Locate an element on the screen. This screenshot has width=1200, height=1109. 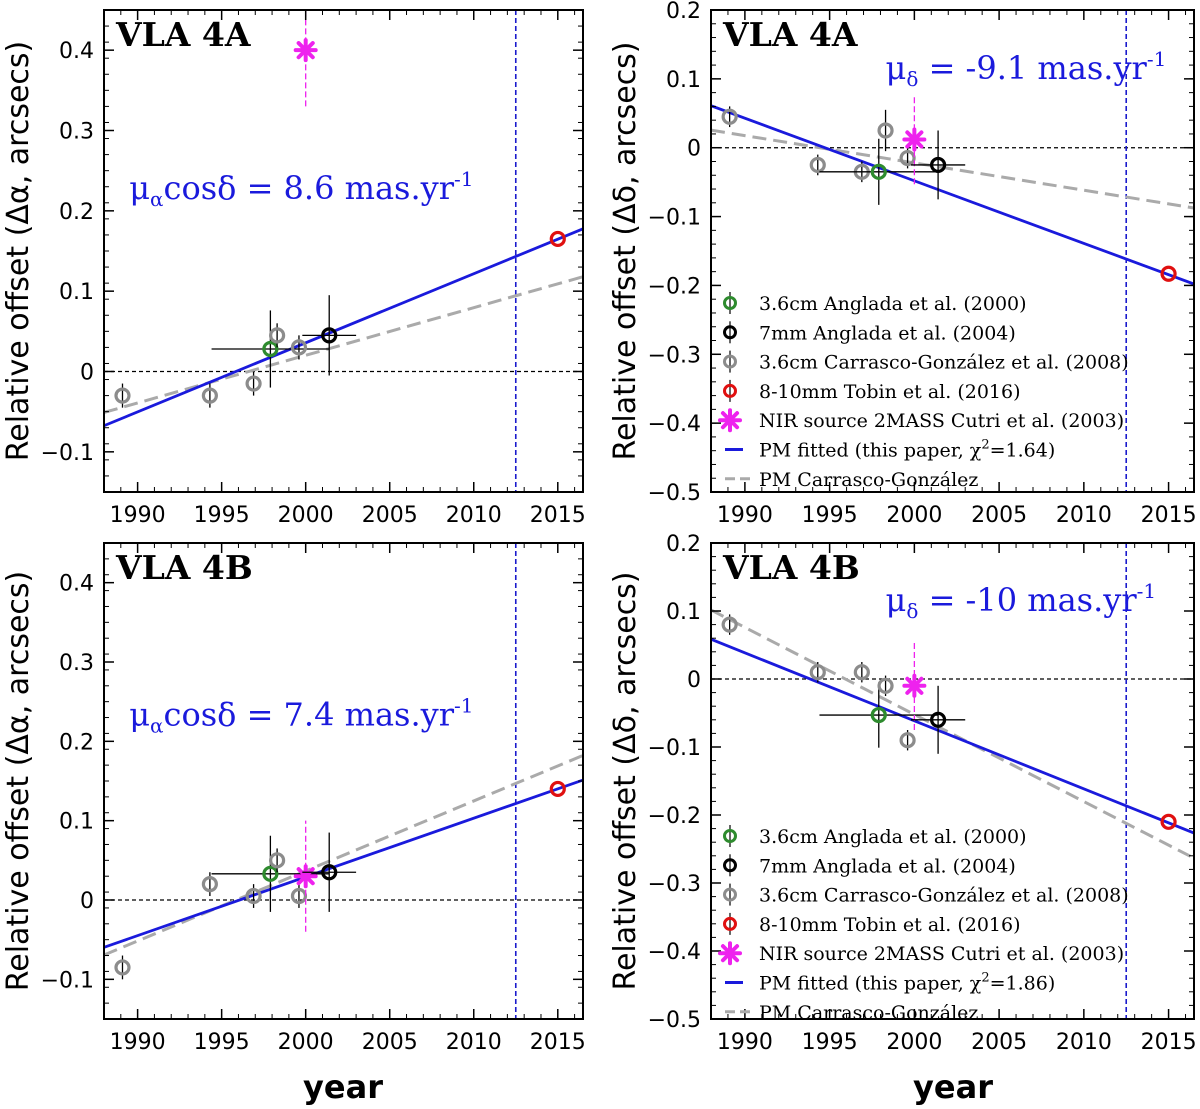
x-tick-label: 1990 is located at coordinates (138, 515).